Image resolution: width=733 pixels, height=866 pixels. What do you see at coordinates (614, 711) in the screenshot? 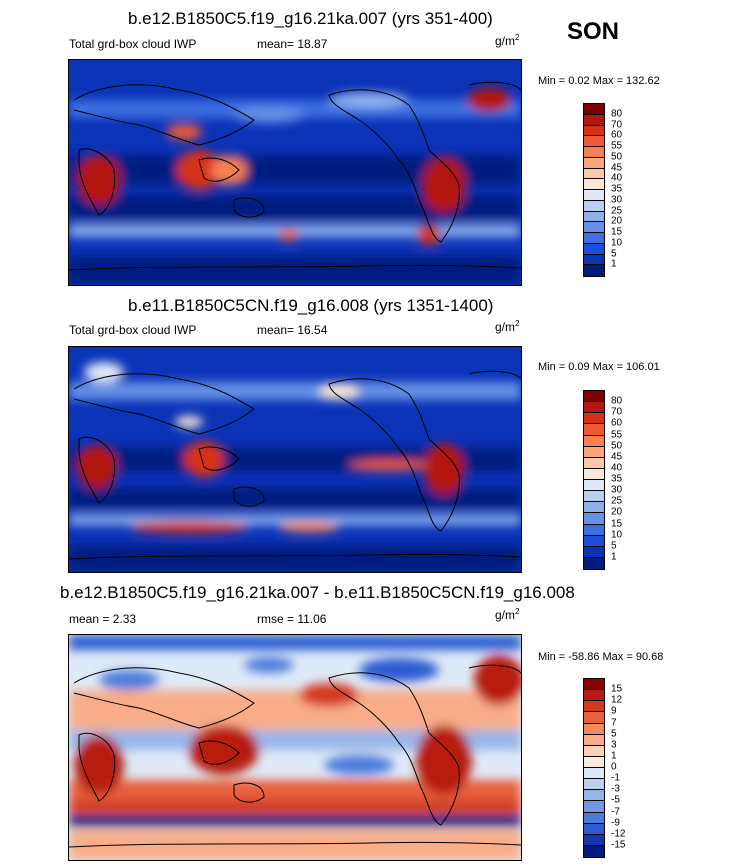
I see `colorbar-tick-label: 9` at bounding box center [614, 711].